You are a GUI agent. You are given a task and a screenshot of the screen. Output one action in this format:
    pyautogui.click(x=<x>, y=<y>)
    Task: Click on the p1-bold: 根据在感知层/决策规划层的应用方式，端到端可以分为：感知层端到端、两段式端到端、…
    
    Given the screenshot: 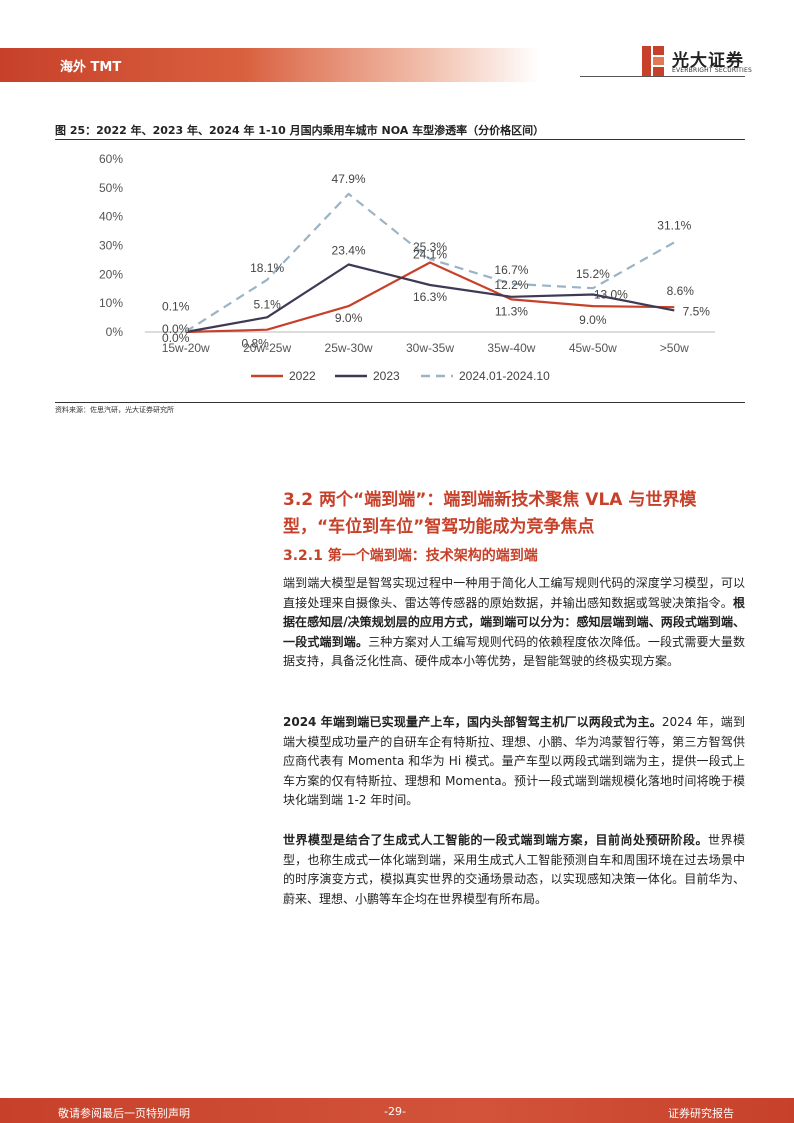 What is the action you would take?
    pyautogui.click(x=514, y=622)
    